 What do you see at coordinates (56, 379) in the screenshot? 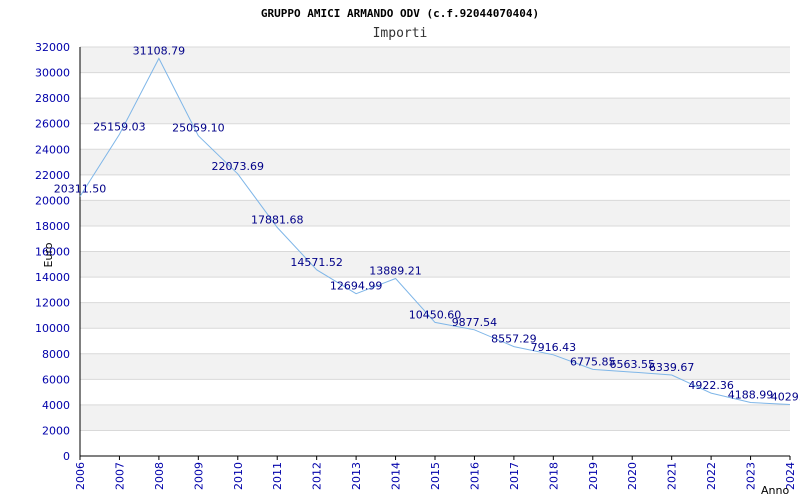
I see `y-tick-label: 6000` at bounding box center [56, 379].